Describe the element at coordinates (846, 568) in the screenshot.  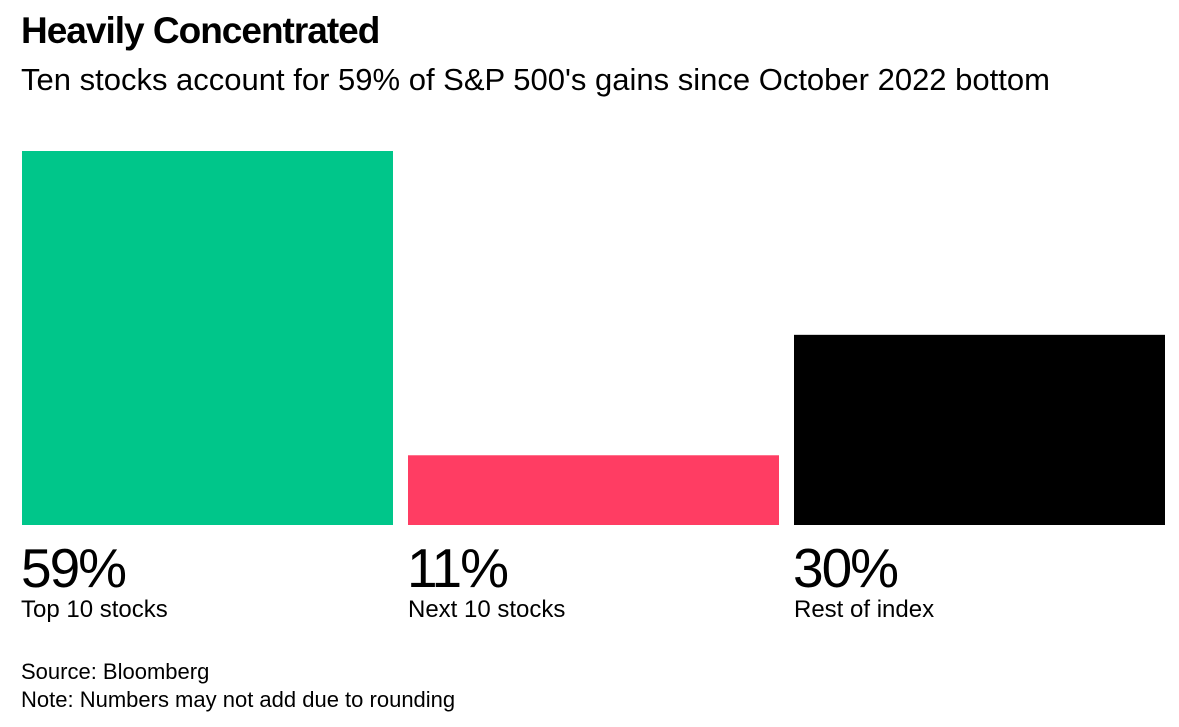
I see `value-label-rest-of-index: 30%` at that location.